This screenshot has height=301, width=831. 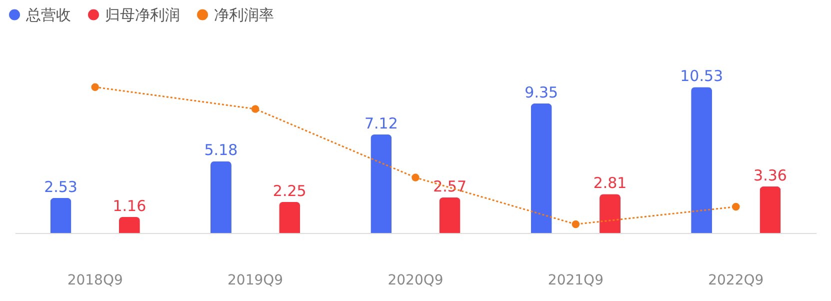 What do you see at coordinates (95, 280) in the screenshot?
I see `x-tick-label: 2018Q9` at bounding box center [95, 280].